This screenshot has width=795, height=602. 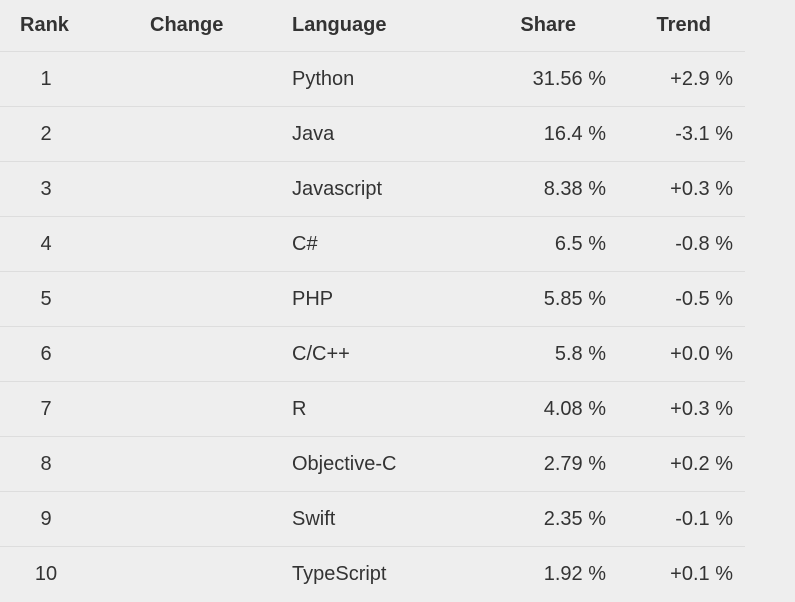 What do you see at coordinates (372, 409) in the screenshot?
I see `table-row: 7 R 4.08 % +0.3 %` at bounding box center [372, 409].